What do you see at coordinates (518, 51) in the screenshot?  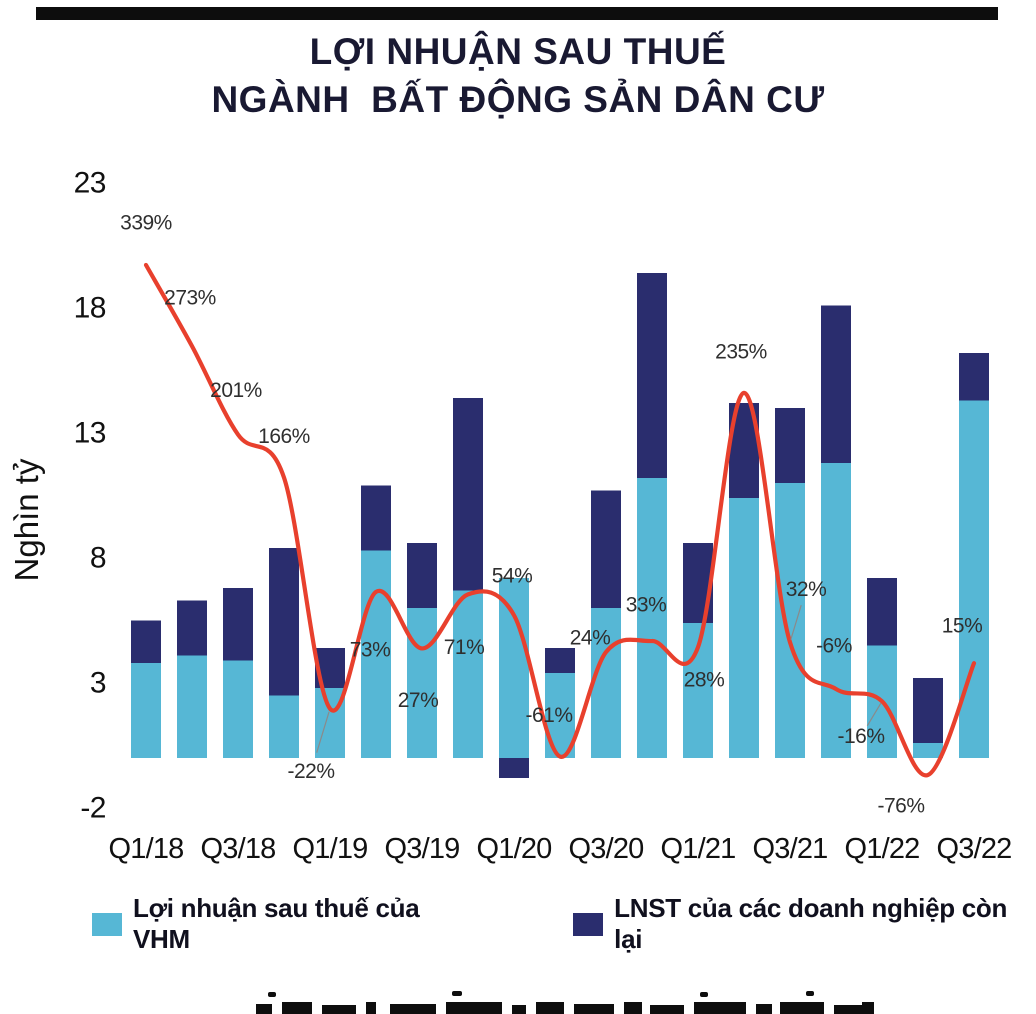 I see `chart-title-line1: LỢI NHUẬN SAU THUẾ` at bounding box center [518, 51].